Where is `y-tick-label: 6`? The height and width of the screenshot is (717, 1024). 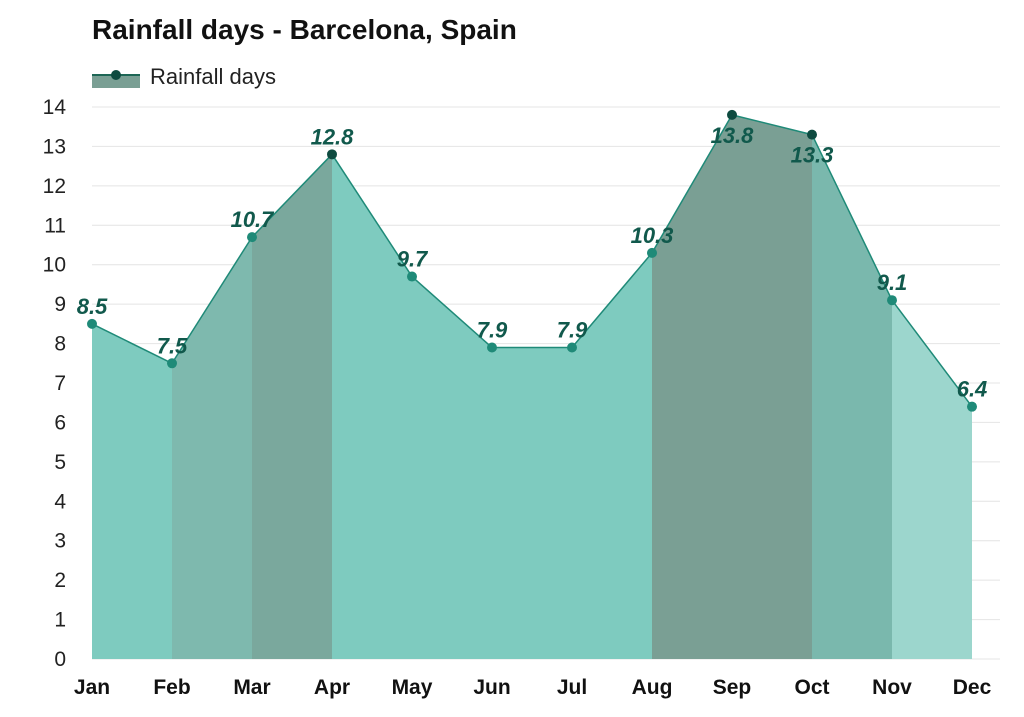 y-tick-label: 6 is located at coordinates (60, 422).